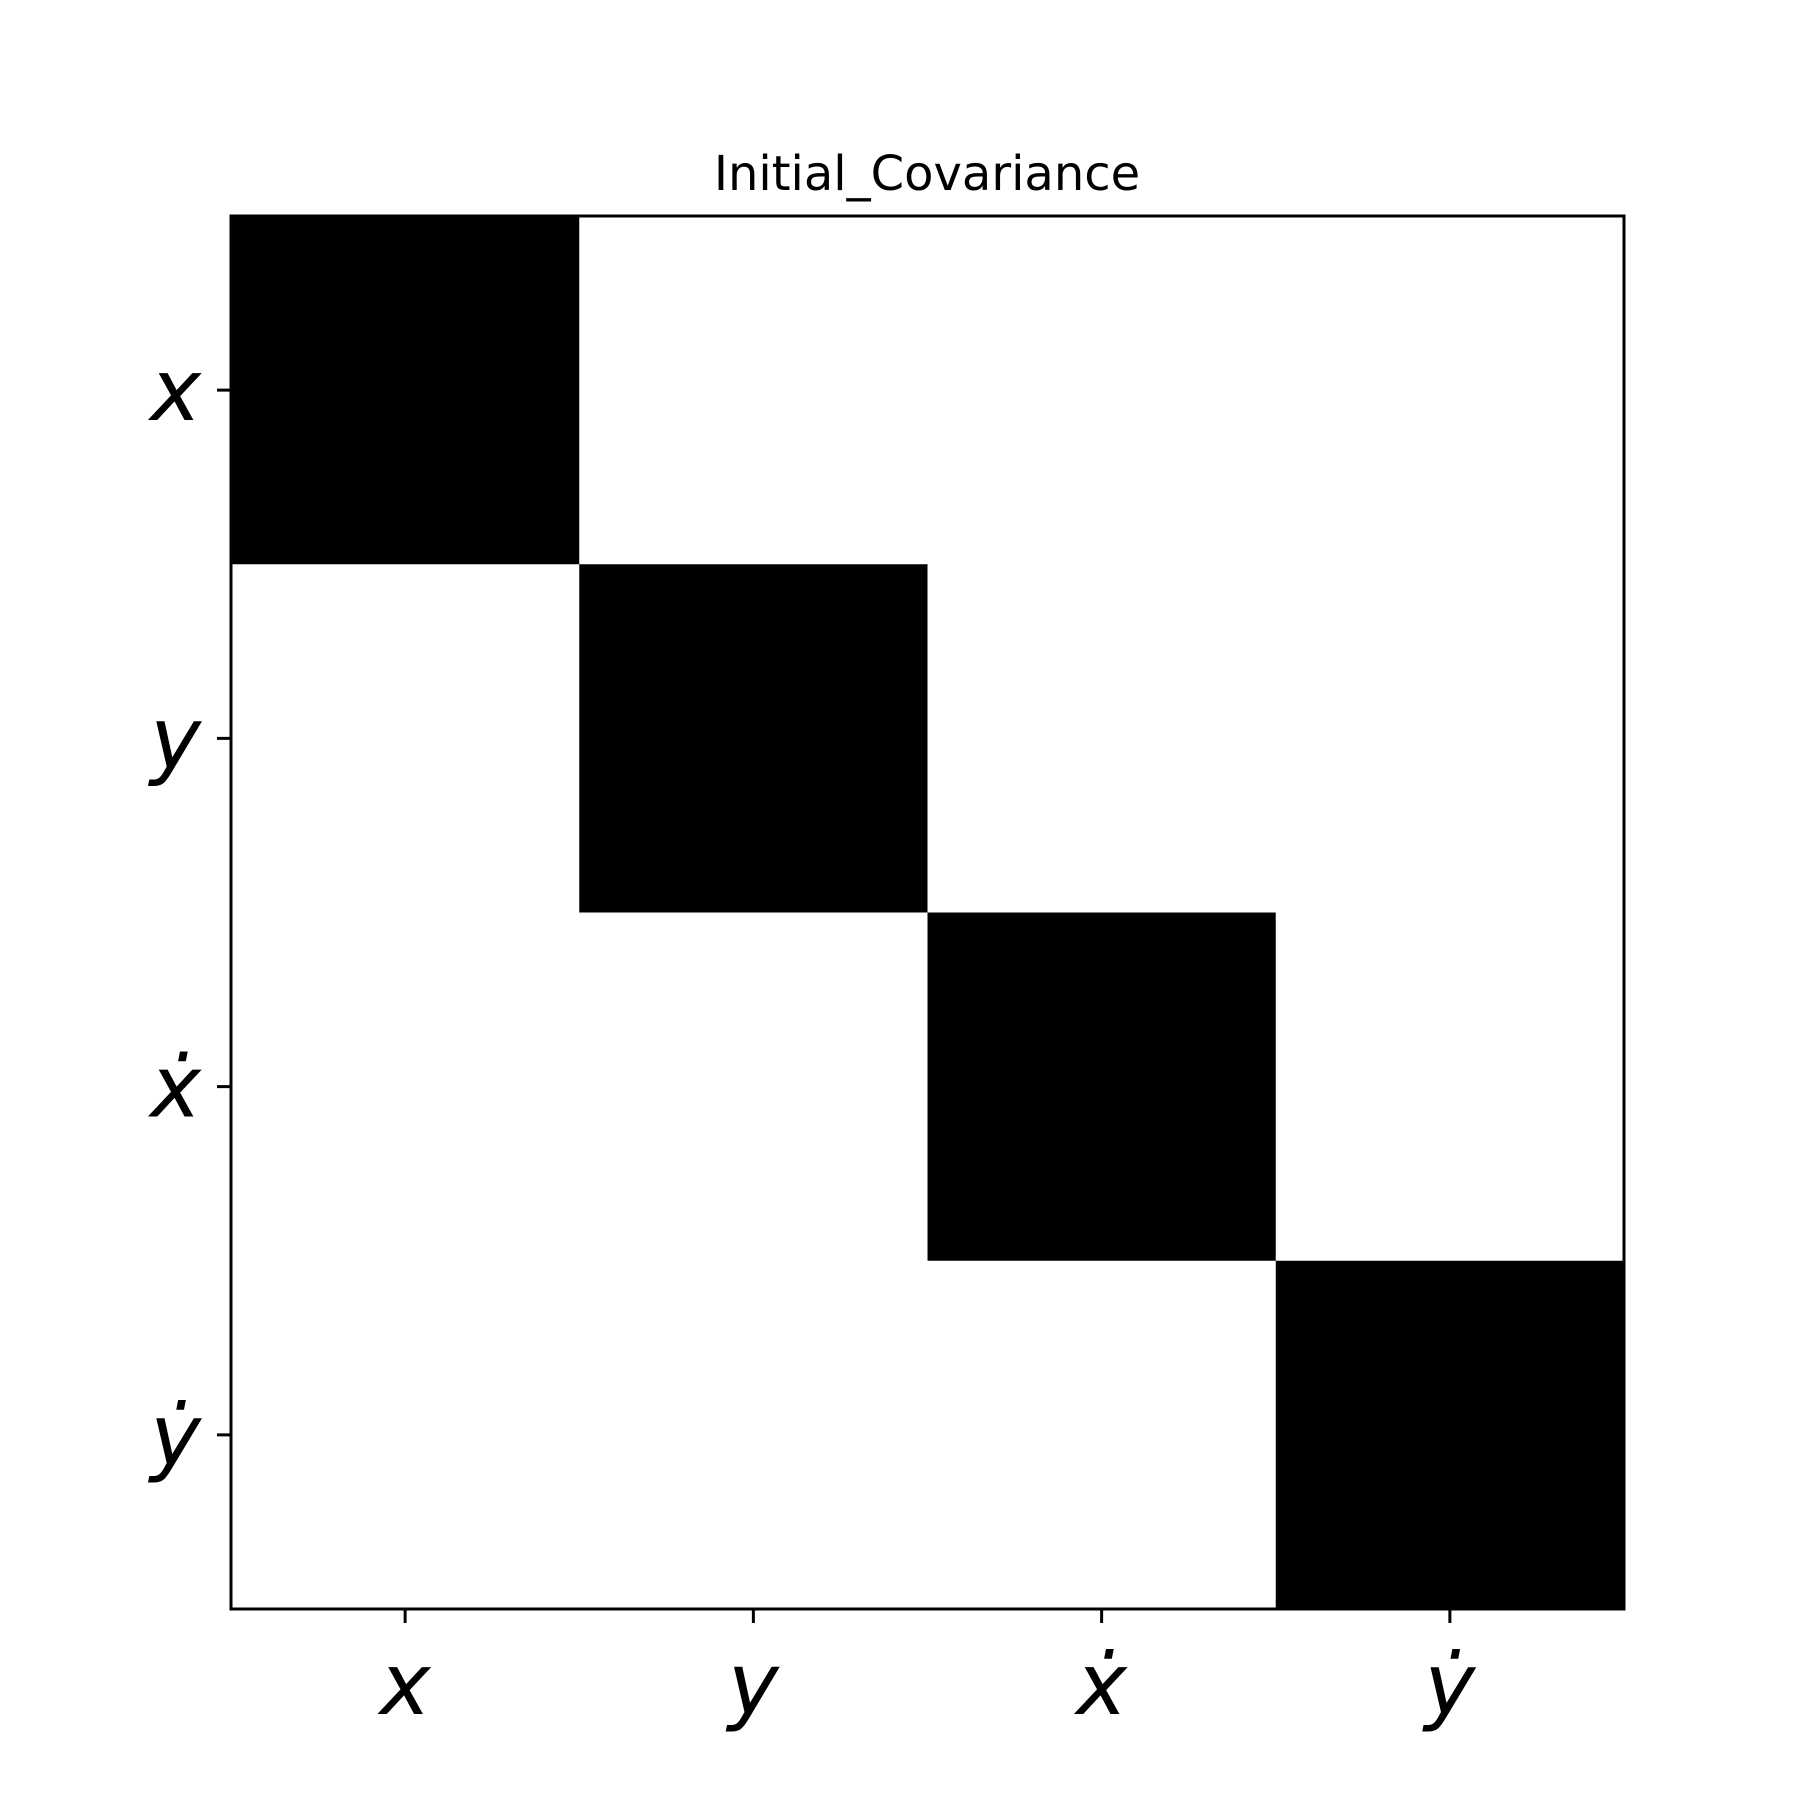  What do you see at coordinates (189, 913) in the screenshot?
I see `y-axis: x y ẋ ẏ` at bounding box center [189, 913].